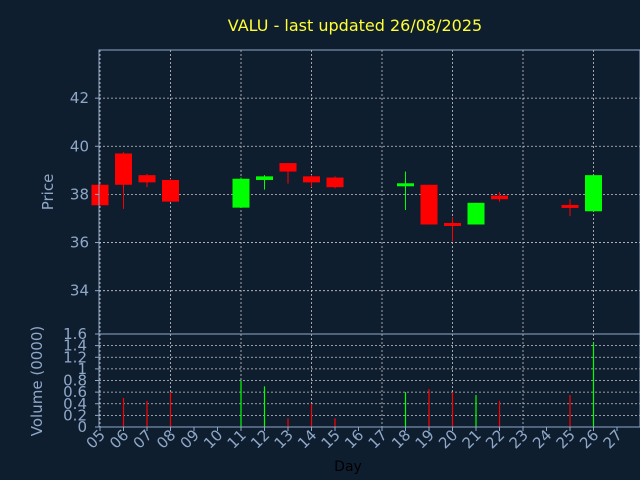 This screenshot has height=480, width=640. Describe the element at coordinates (37, 381) in the screenshot. I see `volume-y-axis-label: Volume (0000)` at that location.